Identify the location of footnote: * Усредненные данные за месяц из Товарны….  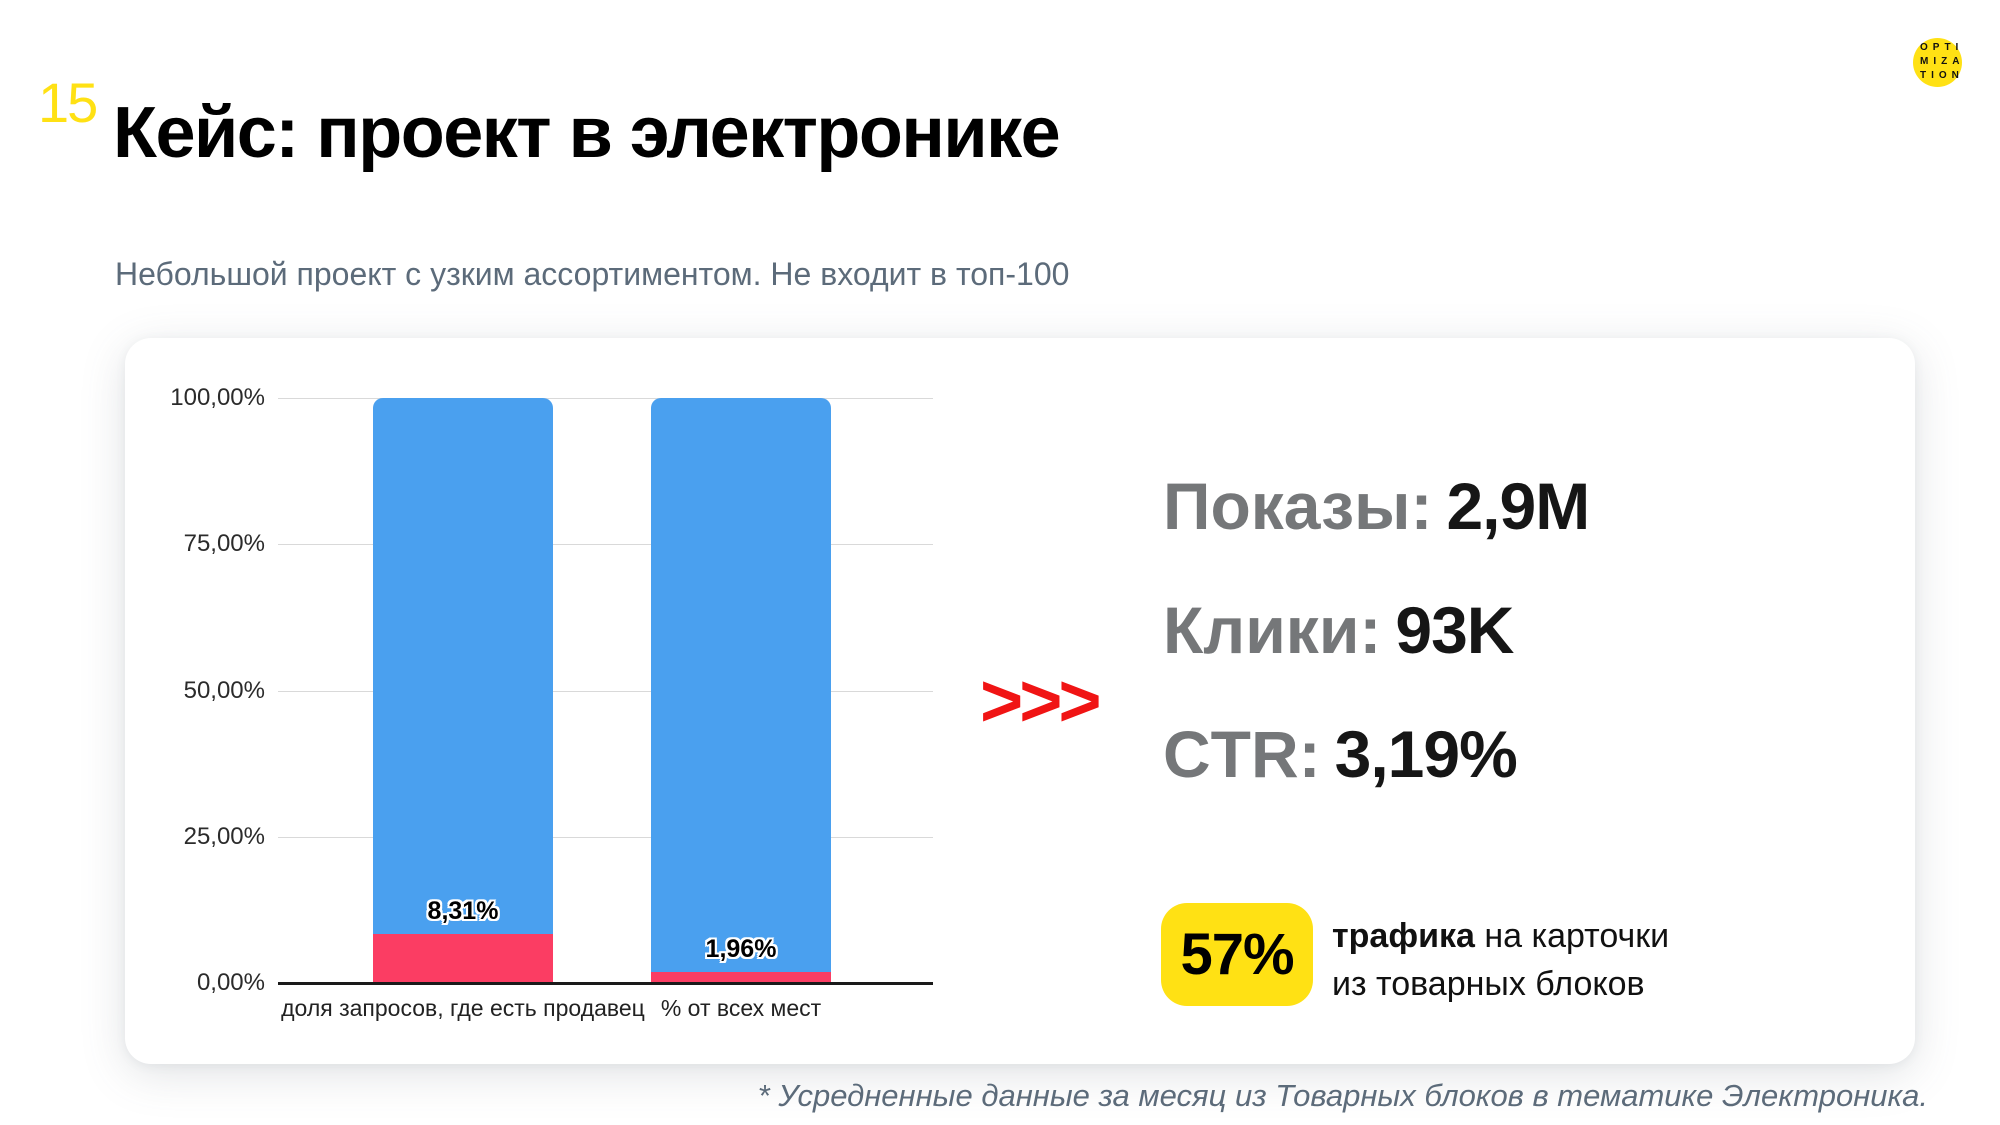
(1342, 1095).